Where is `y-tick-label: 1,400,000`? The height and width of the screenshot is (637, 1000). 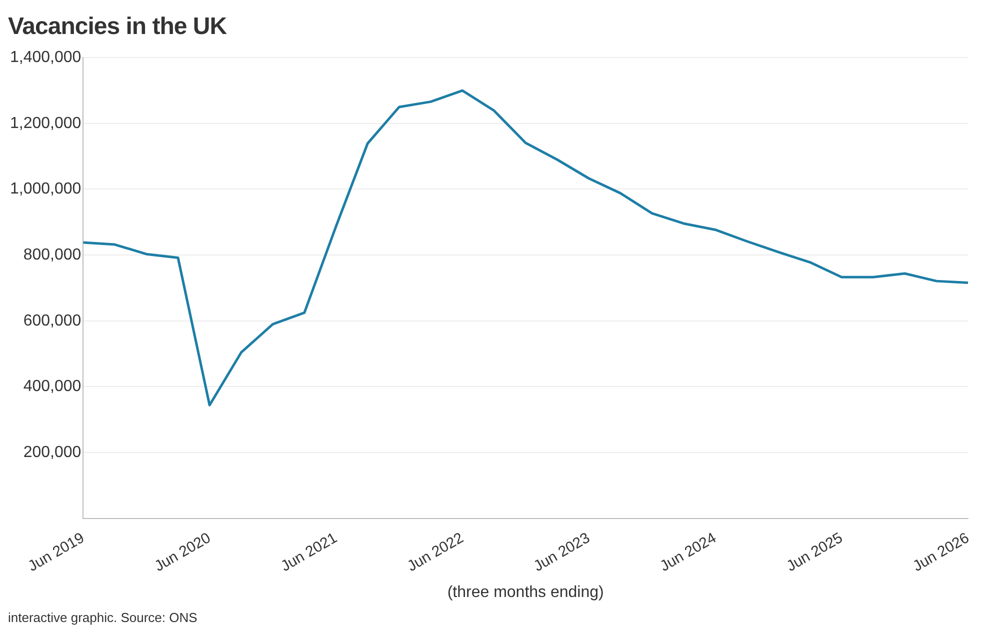 y-tick-label: 1,400,000 is located at coordinates (46, 57).